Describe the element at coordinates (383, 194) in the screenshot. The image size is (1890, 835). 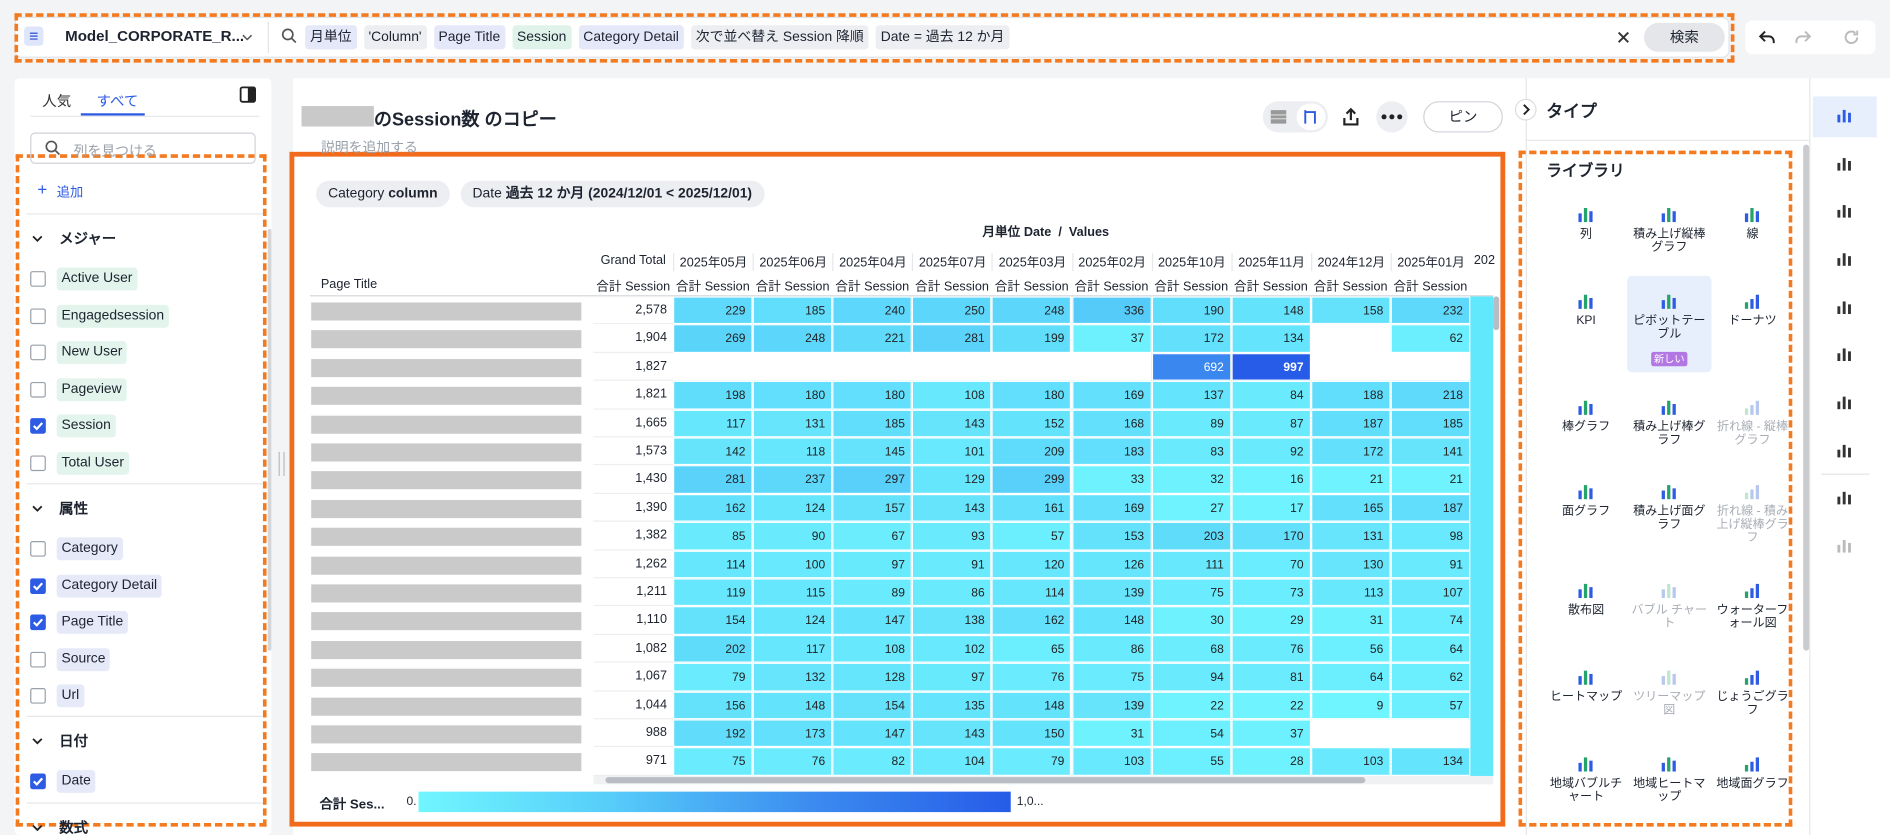
I see `filter-chip: Category column` at that location.